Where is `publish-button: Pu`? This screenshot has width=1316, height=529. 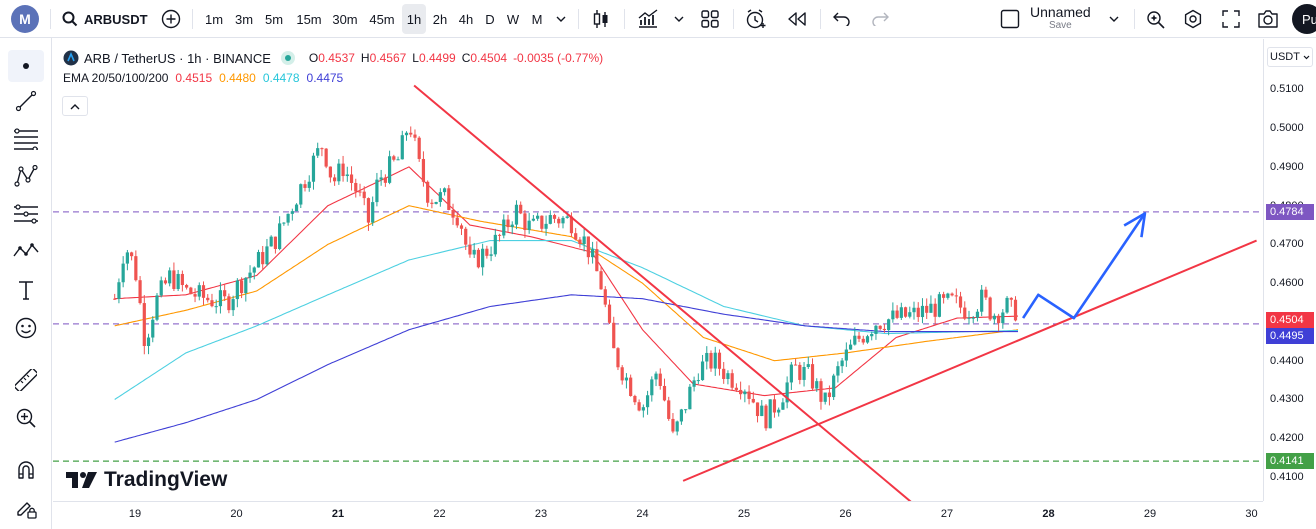 publish-button: Pu is located at coordinates (1304, 19).